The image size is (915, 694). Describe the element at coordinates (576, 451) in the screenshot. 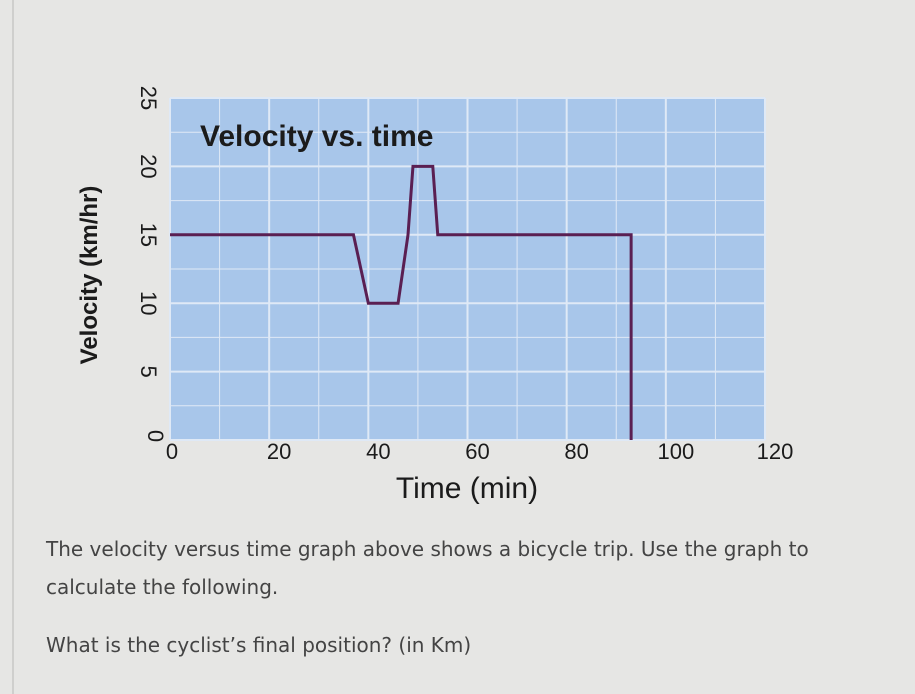

I see `x-tick-label: 80` at that location.